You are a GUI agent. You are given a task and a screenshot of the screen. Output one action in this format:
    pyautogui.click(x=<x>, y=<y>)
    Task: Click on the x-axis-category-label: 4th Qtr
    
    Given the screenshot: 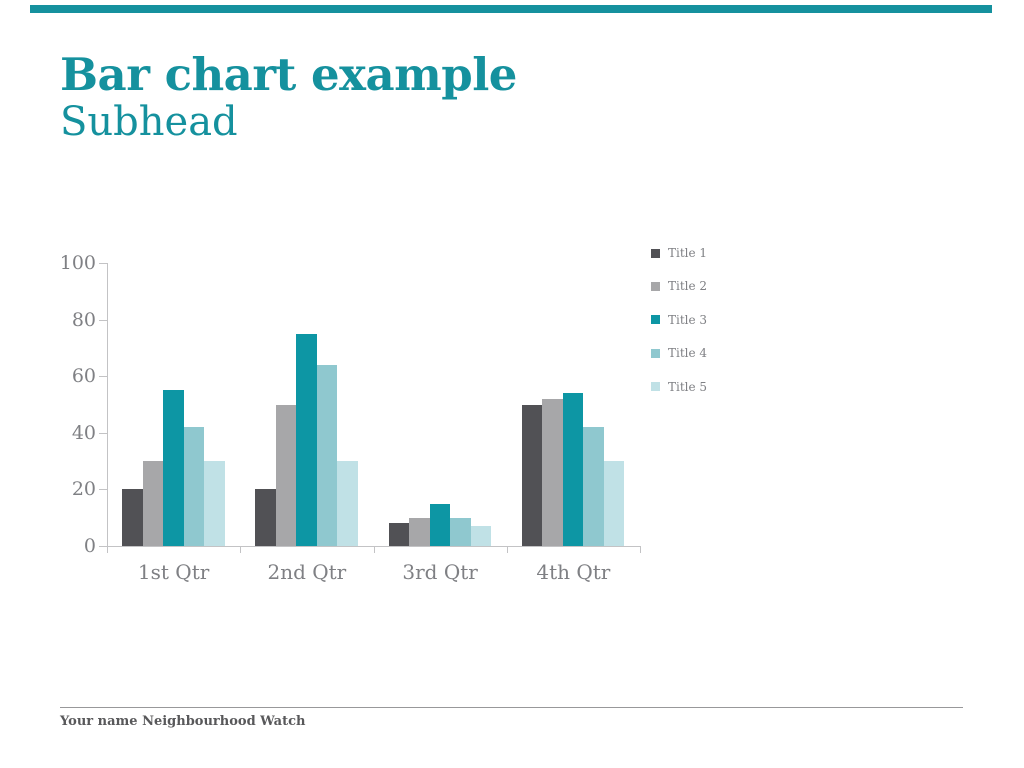 What is the action you would take?
    pyautogui.click(x=573, y=572)
    